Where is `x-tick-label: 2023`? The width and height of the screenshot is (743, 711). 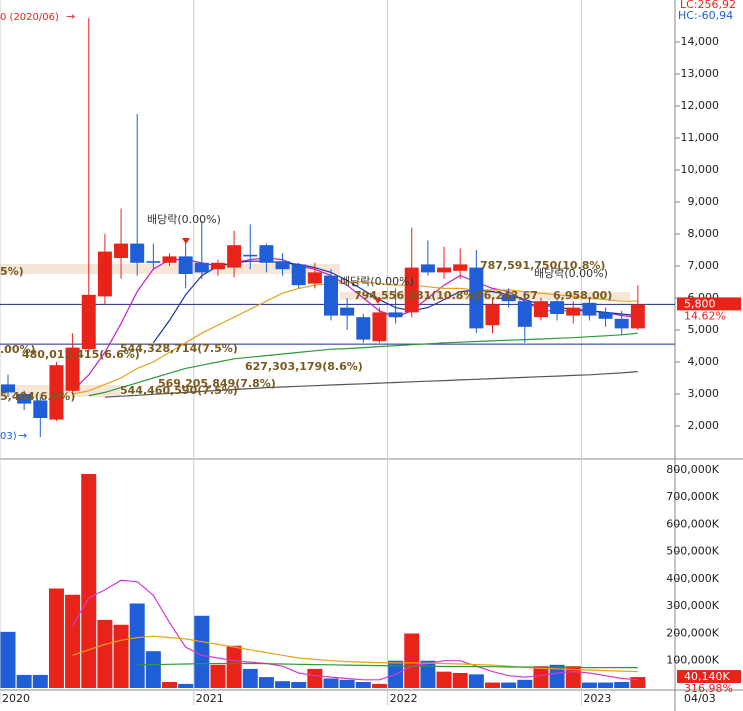
x-tick-label: 2023 is located at coordinates (597, 698).